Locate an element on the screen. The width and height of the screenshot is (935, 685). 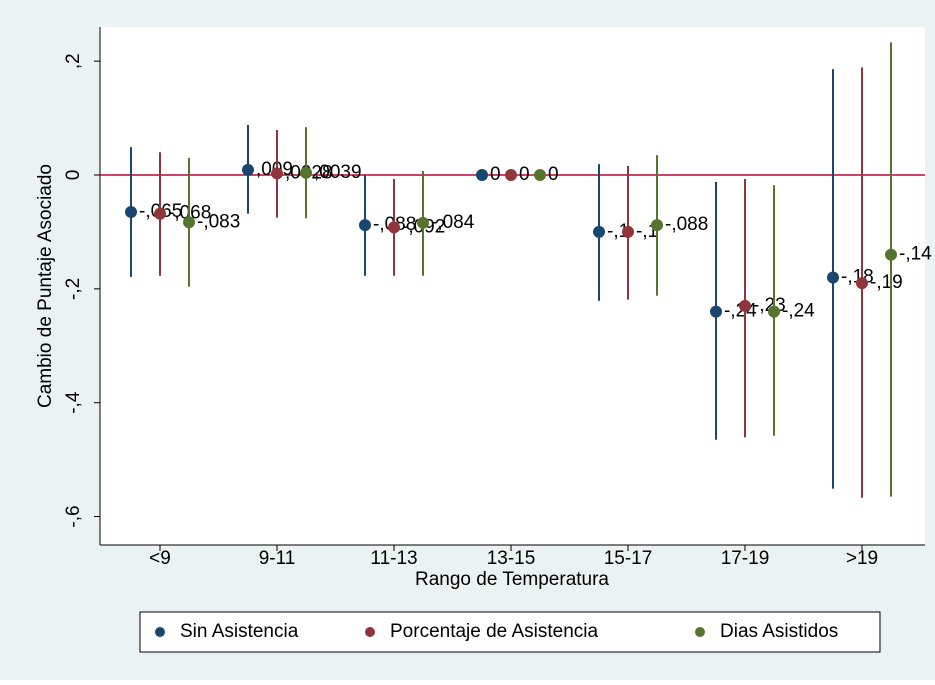
data-label: -,084 is located at coordinates (453, 222).